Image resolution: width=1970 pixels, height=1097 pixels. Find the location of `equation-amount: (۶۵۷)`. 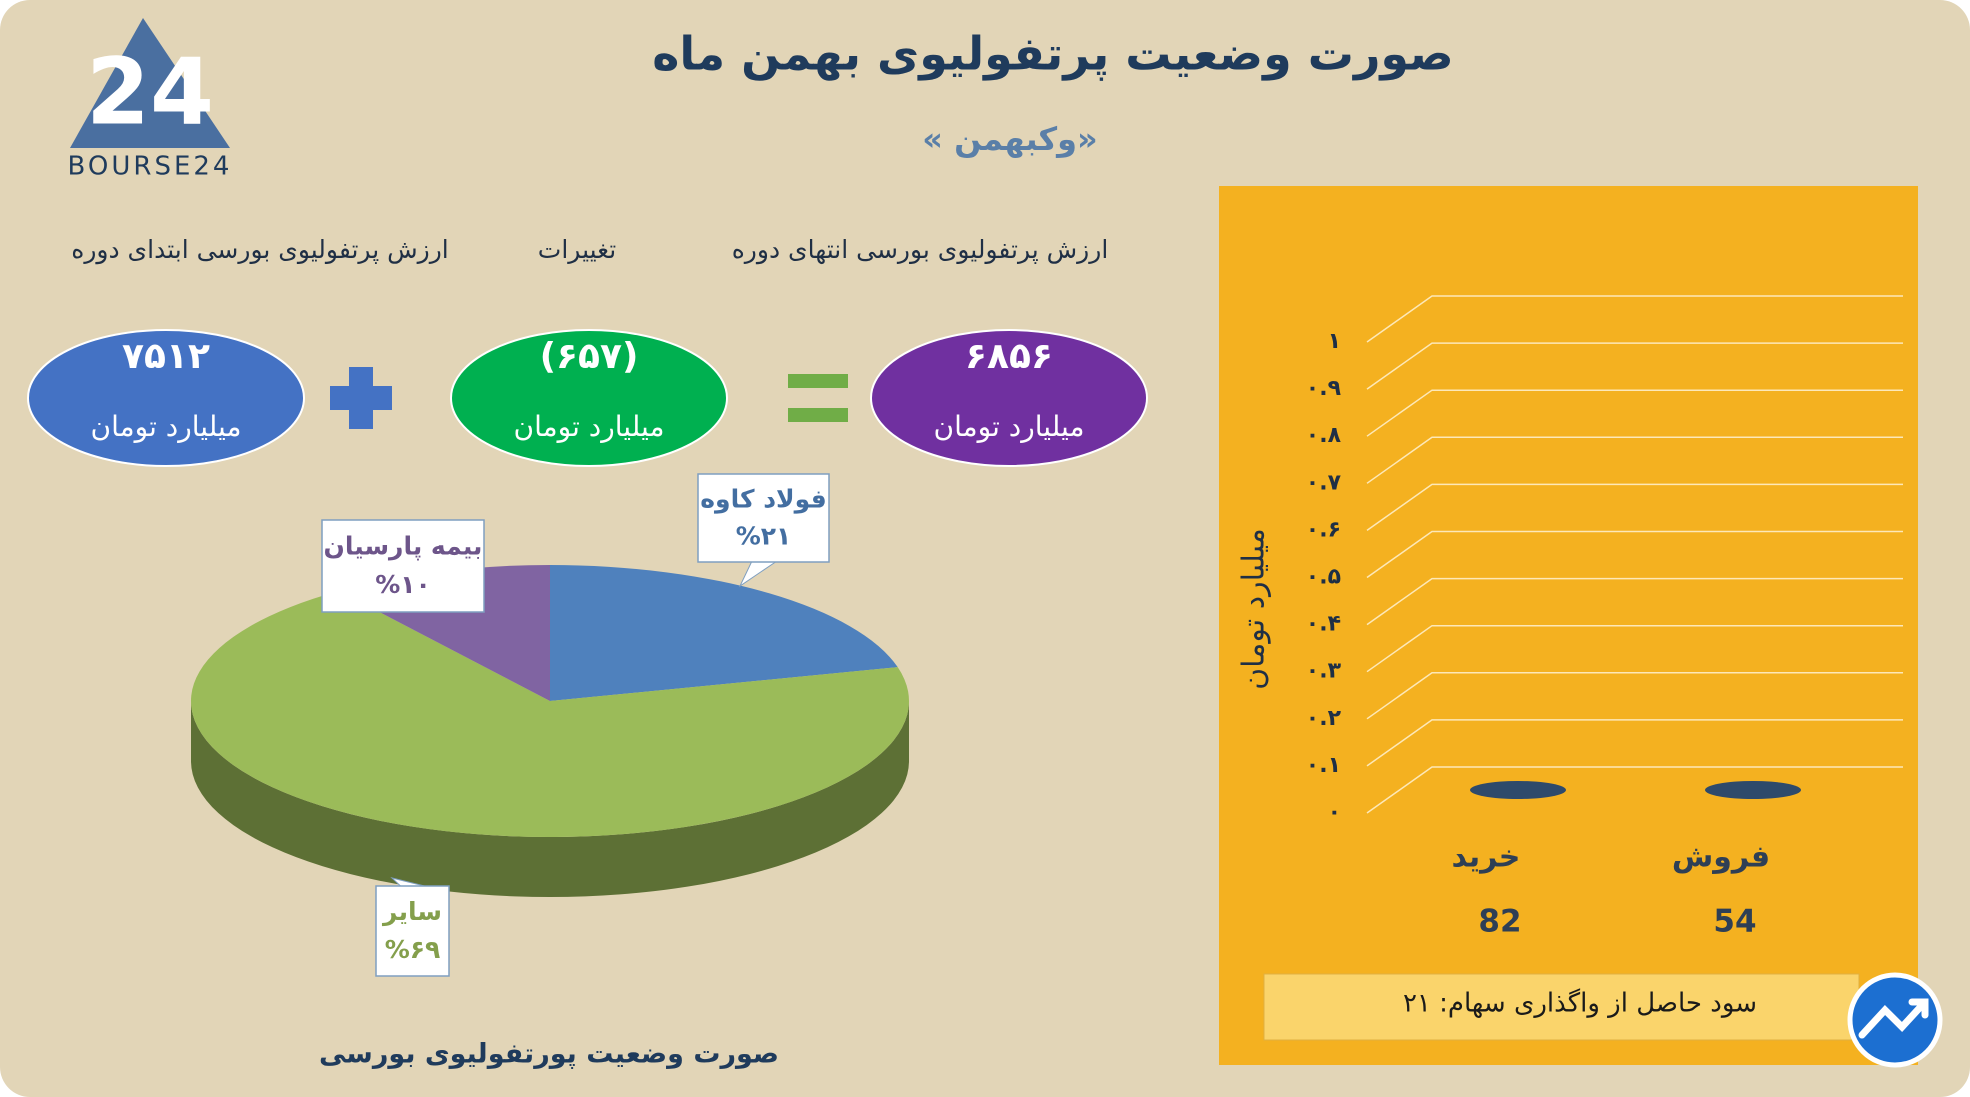

equation-amount: (۶۵۷) is located at coordinates (589, 356).